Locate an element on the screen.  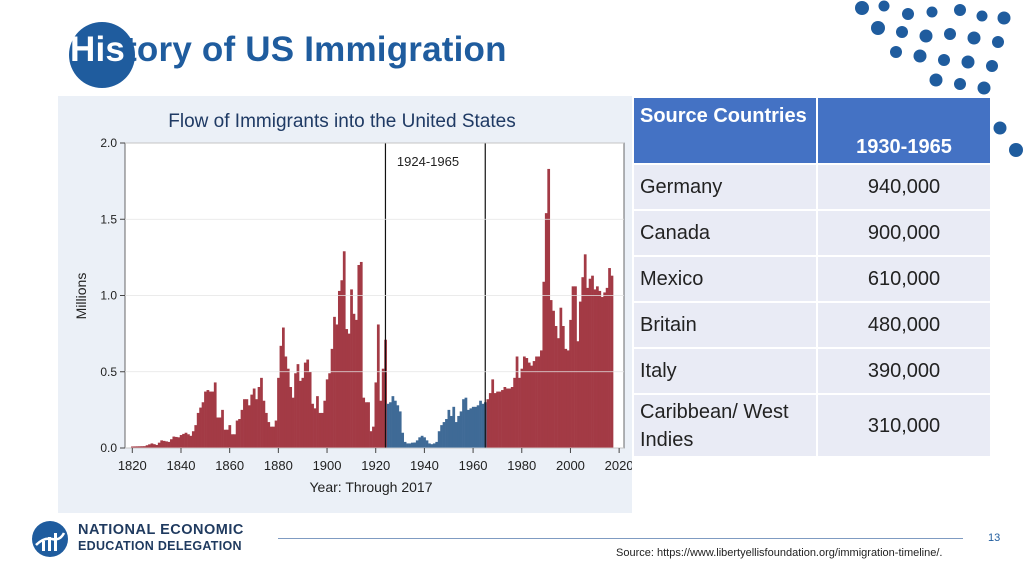
x-tick-label: 2020 is located at coordinates (618, 465).